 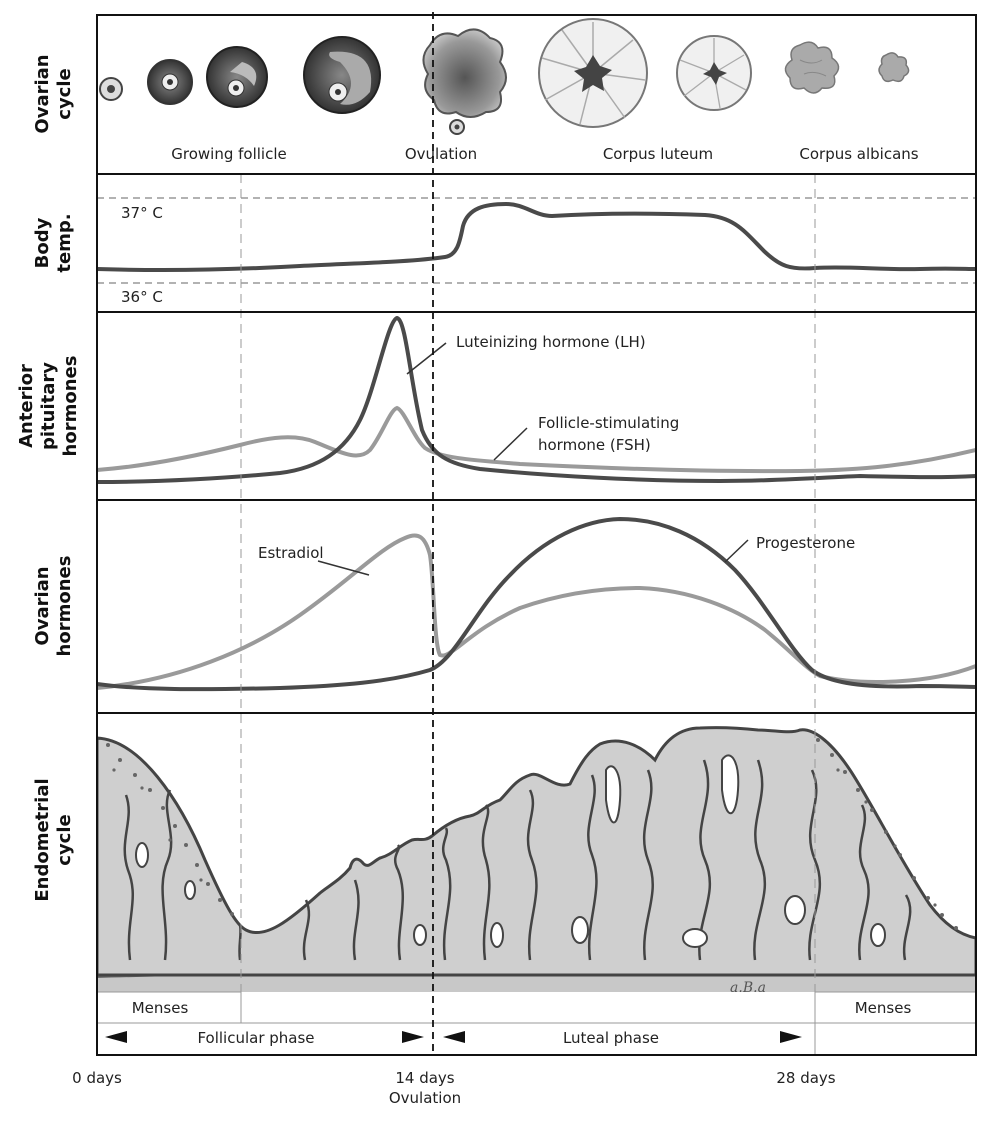 I want to click on fsh-leader, so click(x=510, y=444).